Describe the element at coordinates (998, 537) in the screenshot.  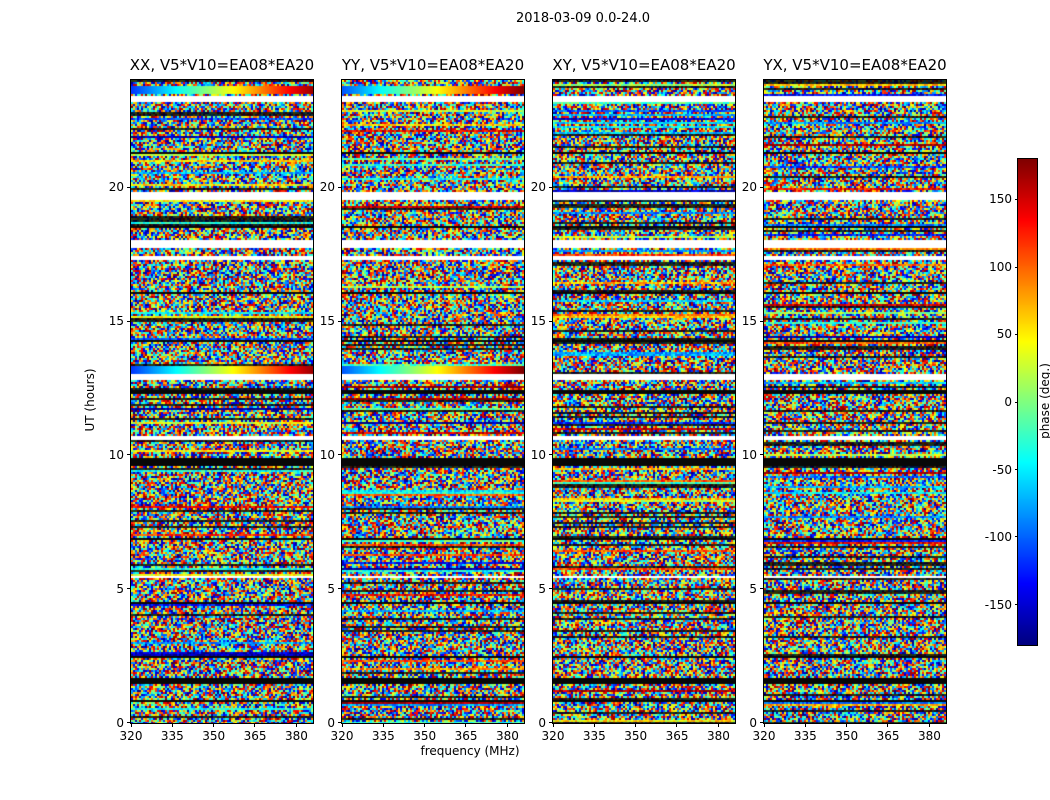
I see `colorbar-tick-label: -100` at that location.